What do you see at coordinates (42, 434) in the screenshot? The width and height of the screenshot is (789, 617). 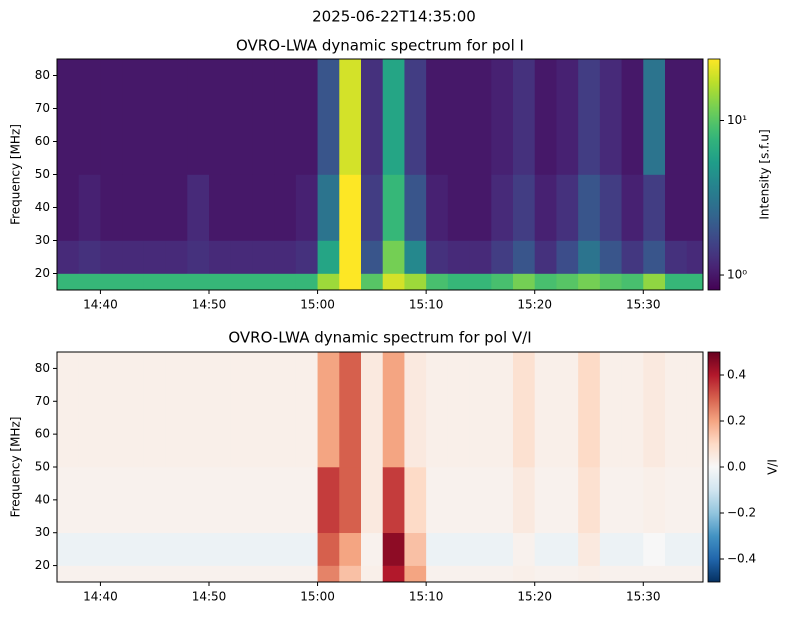 I see `y-tick-label: 60` at bounding box center [42, 434].